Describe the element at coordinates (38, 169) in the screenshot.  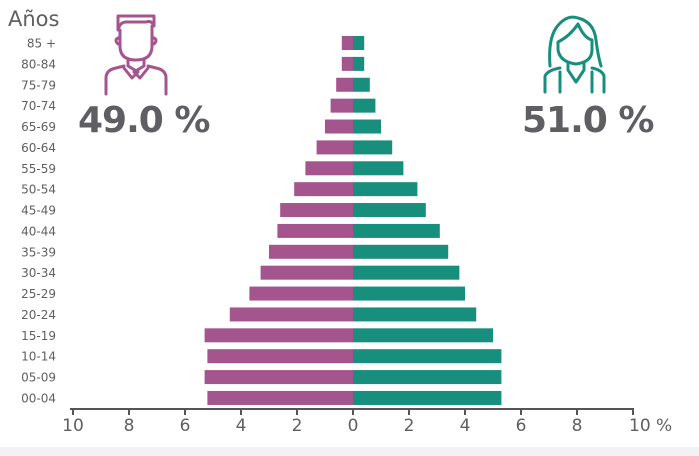
I see `age-label: 55-59` at that location.